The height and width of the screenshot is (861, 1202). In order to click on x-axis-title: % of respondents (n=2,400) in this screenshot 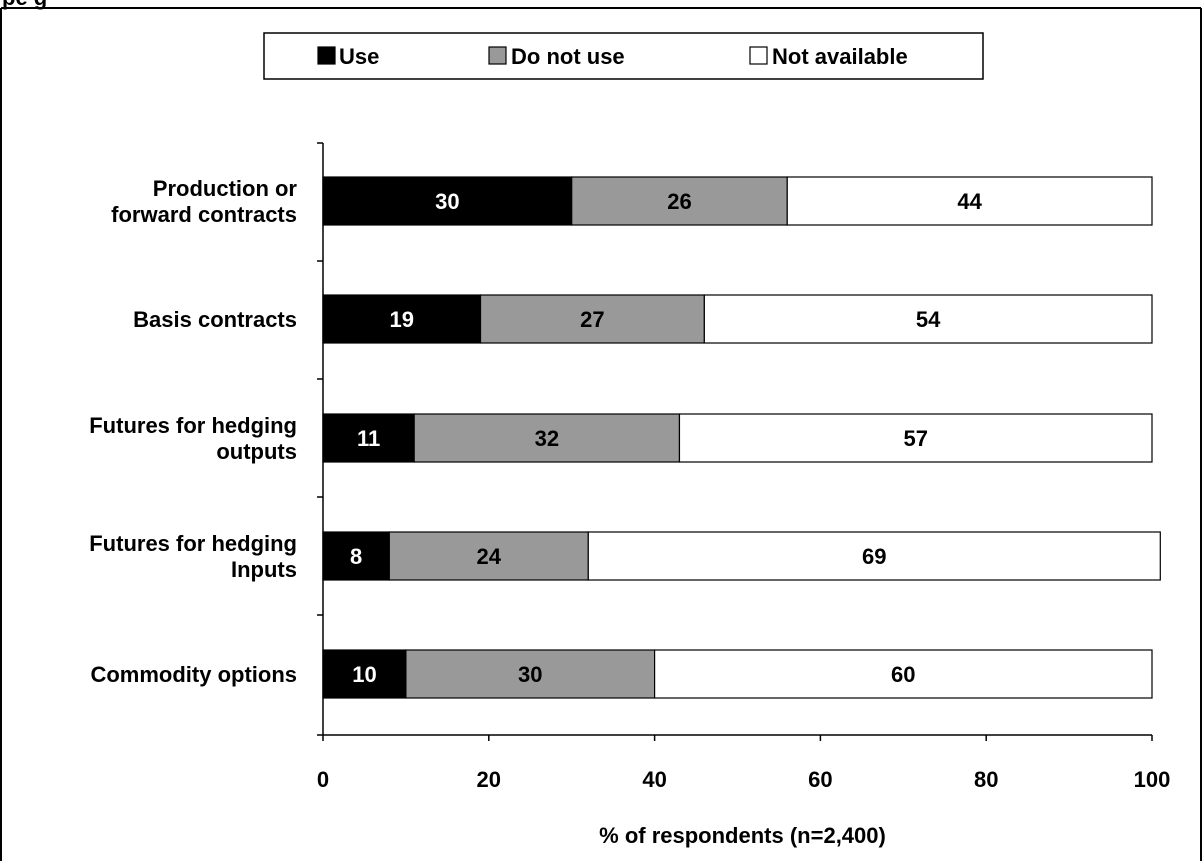, I will do `click(742, 835)`.